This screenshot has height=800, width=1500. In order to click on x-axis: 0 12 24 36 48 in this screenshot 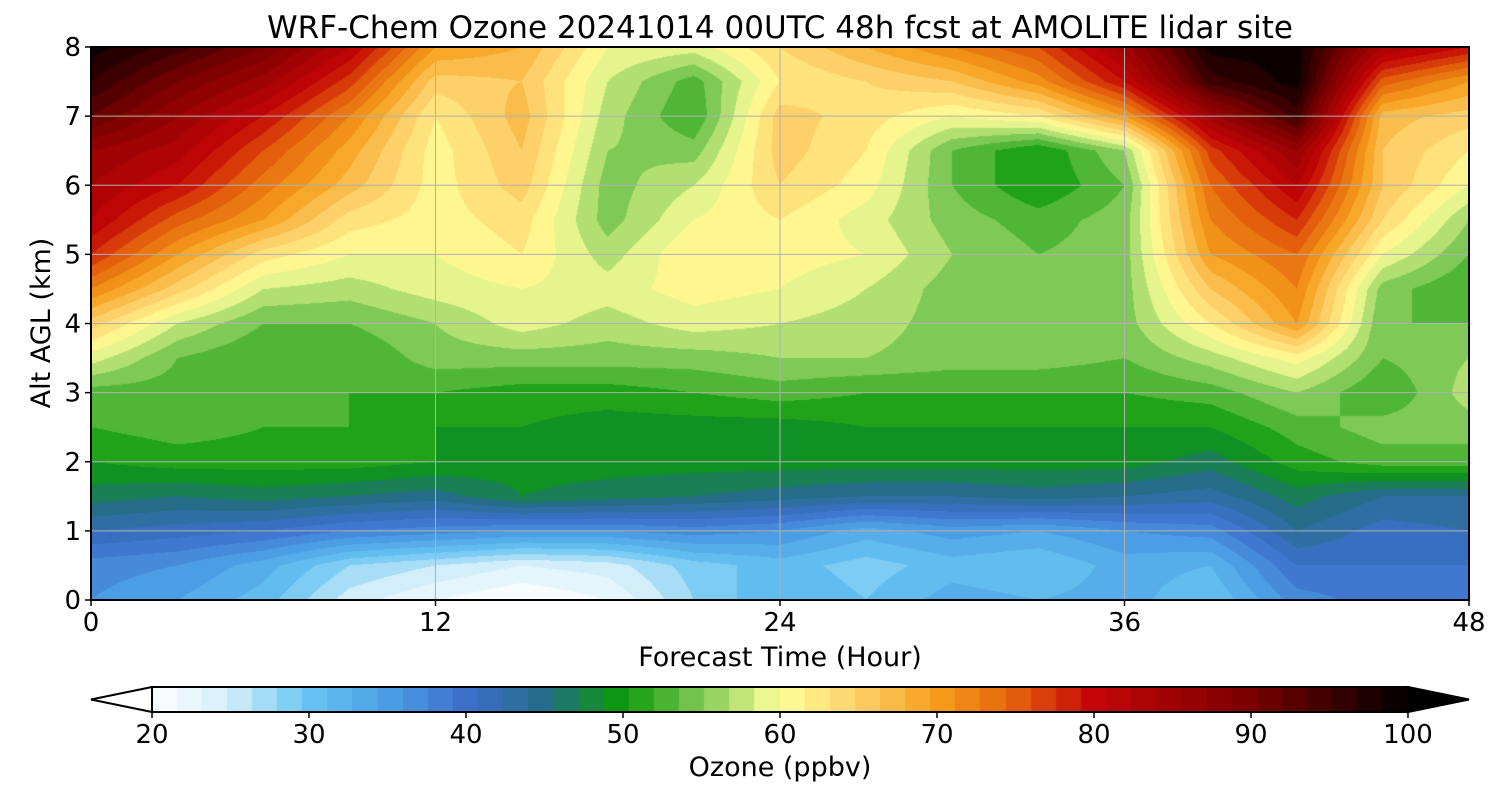, I will do `click(784, 619)`.